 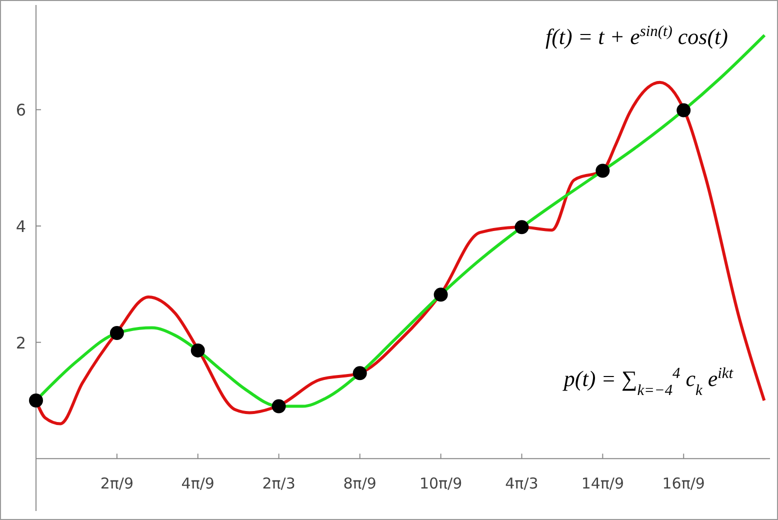 What do you see at coordinates (636, 35) in the screenshot?
I see `annotation: f(t) = t + e$^{sin(t)}$ cos(t)` at bounding box center [636, 35].